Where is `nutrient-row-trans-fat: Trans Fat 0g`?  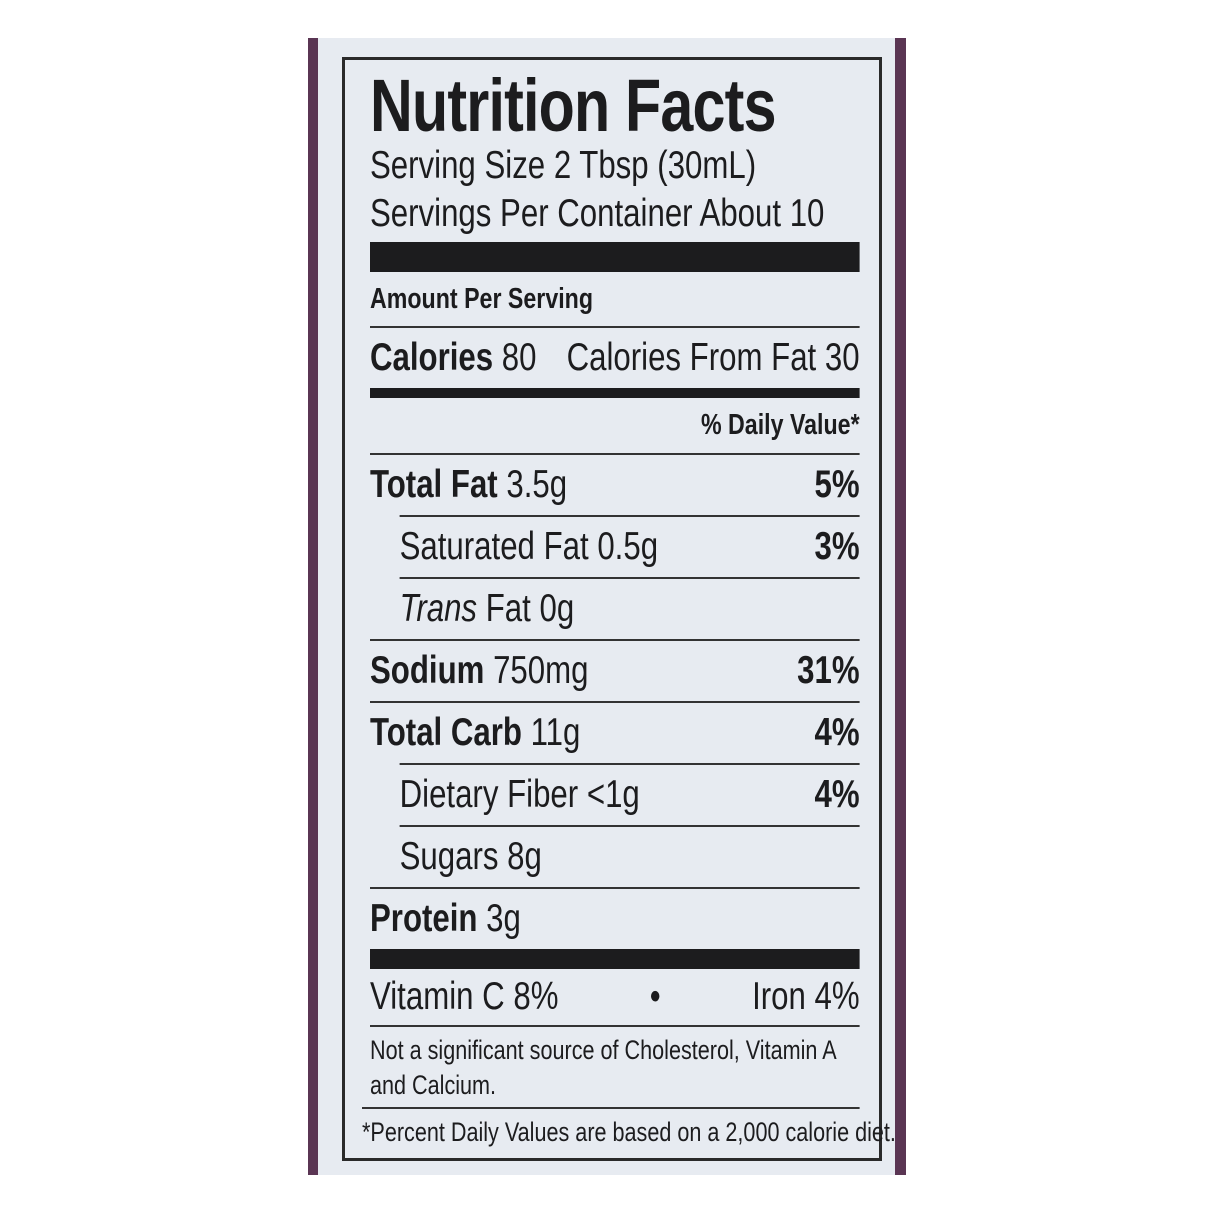
nutrient-row-trans-fat: Trans Fat 0g is located at coordinates (629, 608).